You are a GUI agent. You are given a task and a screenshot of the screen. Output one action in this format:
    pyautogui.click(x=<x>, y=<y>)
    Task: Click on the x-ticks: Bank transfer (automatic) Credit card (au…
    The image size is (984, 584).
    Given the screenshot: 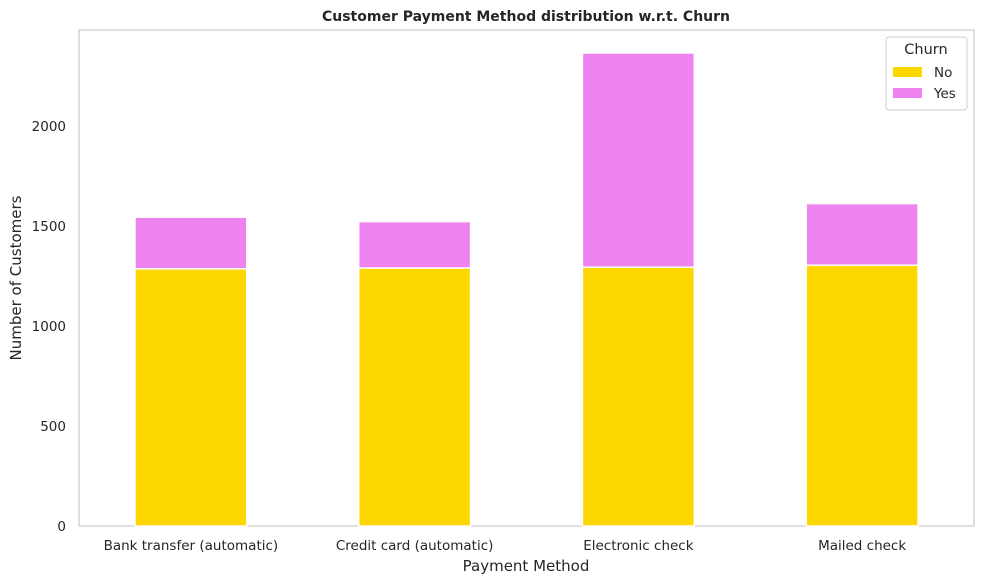 What is the action you would take?
    pyautogui.click(x=505, y=546)
    